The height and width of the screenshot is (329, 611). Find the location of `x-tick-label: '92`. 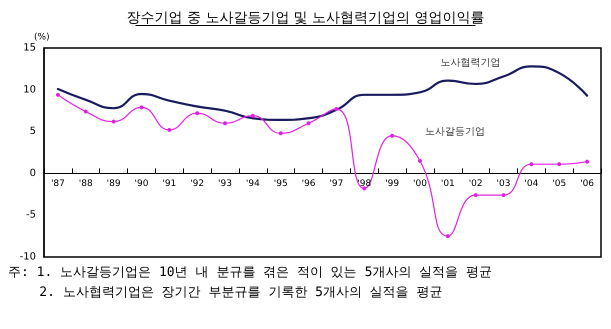

x-tick-label: '92 is located at coordinates (197, 183).